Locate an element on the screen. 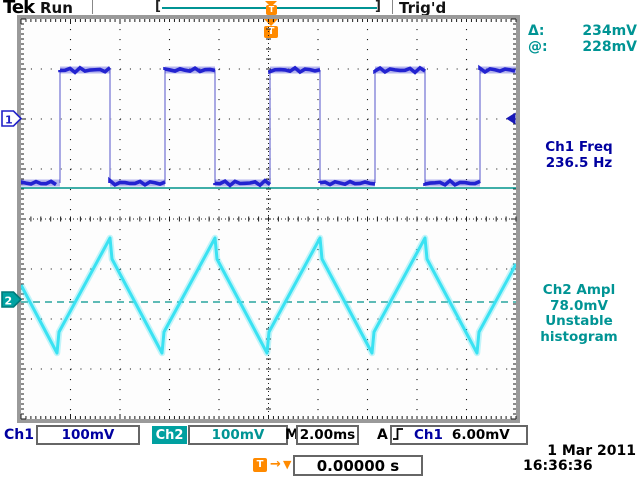  ch1-marker-icon is located at coordinates (12, 118).